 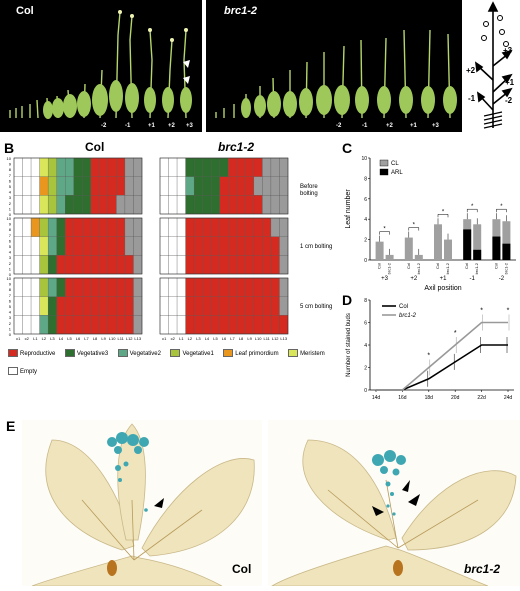 I want to click on col-axil-label-5: +3, so click(x=189, y=126).